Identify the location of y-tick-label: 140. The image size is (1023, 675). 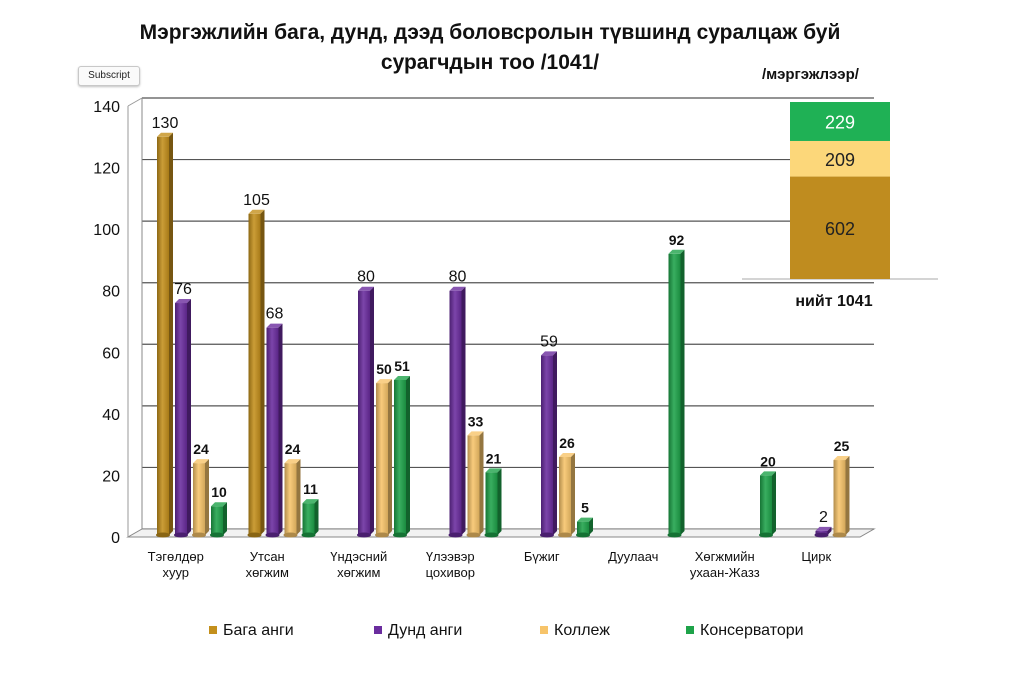
(106, 107).